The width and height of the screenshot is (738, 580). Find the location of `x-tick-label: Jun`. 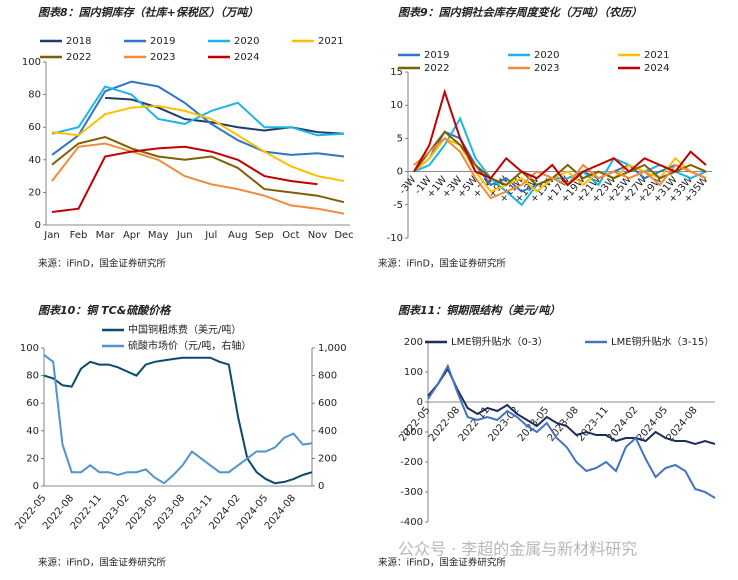

x-tick-label: Jun is located at coordinates (184, 235).